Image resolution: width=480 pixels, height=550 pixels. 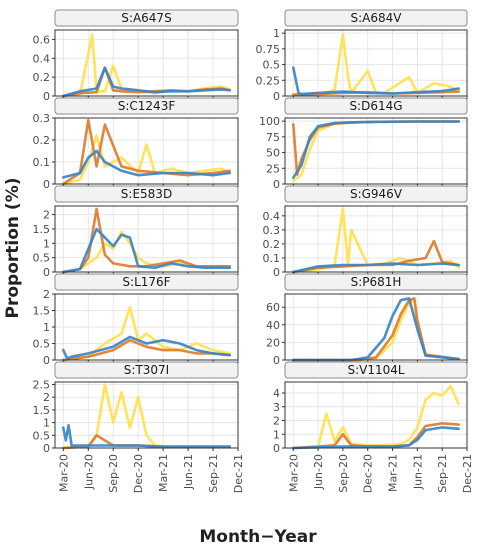 What do you see at coordinates (273, 325) in the screenshot?
I see `y-tick-label: 40` at bounding box center [273, 325].